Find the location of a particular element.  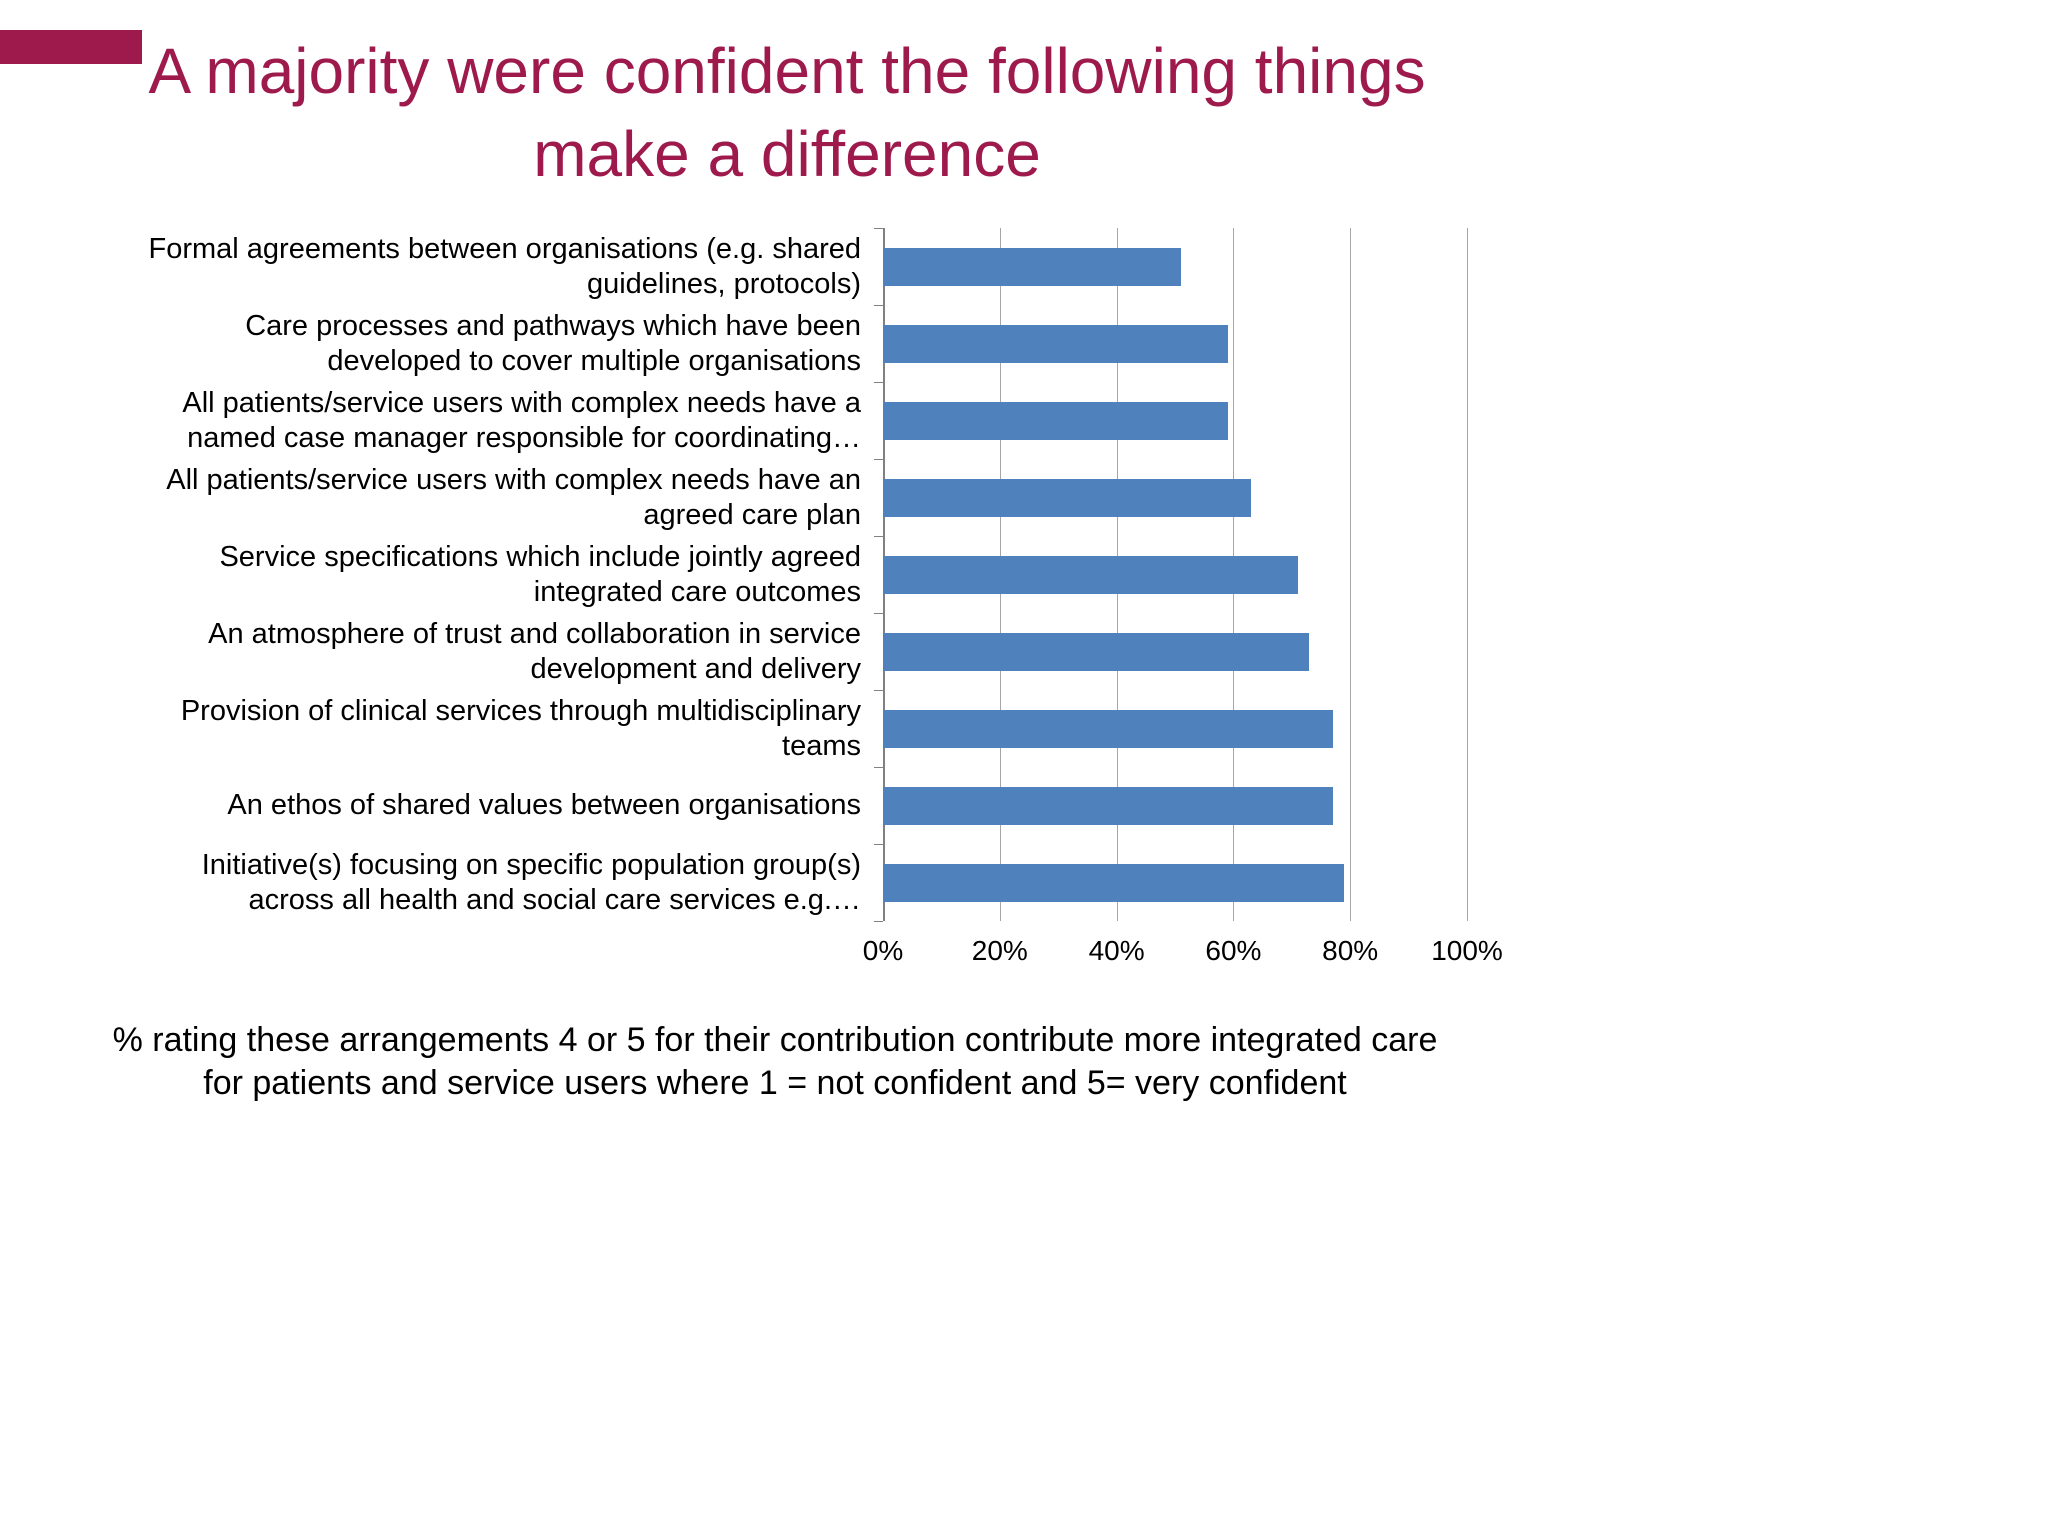

x-tick-label: 100% is located at coordinates (1467, 951).